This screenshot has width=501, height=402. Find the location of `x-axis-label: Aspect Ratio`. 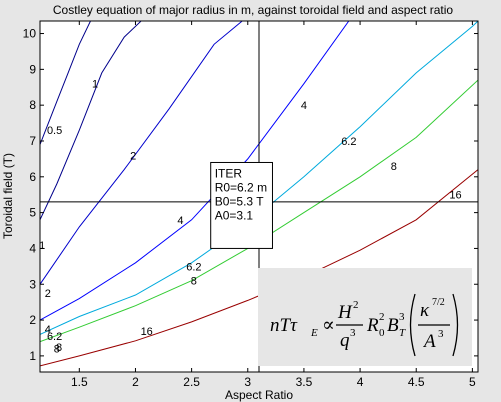

x-axis-label: Aspect Ratio is located at coordinates (259, 395).